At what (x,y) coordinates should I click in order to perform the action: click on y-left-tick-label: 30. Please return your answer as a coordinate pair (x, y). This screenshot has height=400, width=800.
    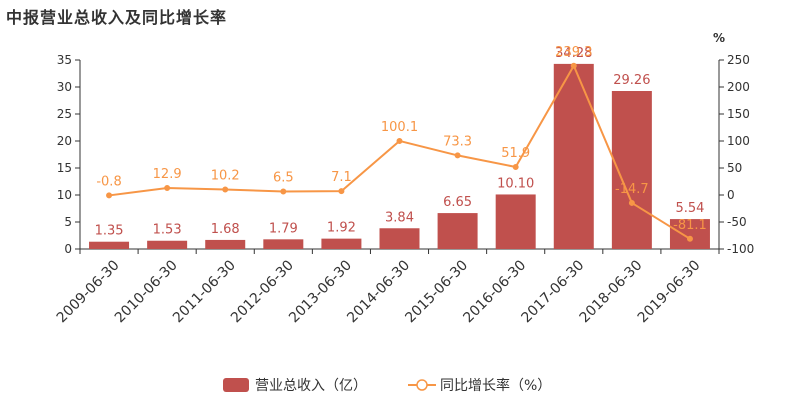
    Looking at the image, I should click on (64, 87).